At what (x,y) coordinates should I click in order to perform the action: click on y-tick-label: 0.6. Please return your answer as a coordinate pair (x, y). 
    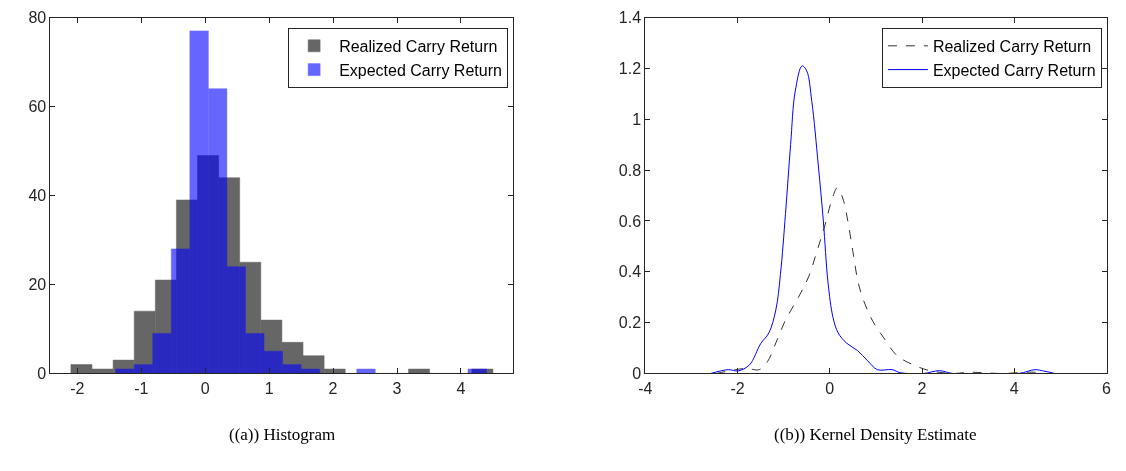
    Looking at the image, I should click on (630, 221).